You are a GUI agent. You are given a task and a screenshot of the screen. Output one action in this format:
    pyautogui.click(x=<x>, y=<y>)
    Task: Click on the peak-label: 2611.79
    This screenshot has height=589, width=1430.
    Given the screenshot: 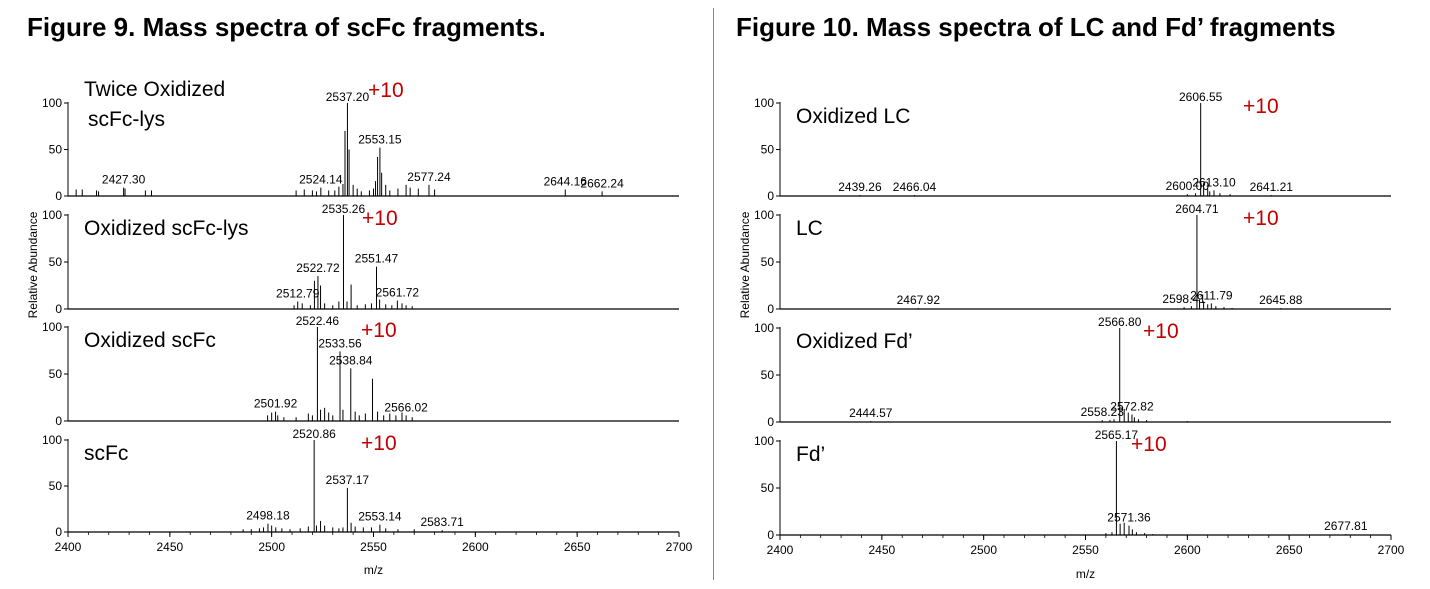 What is the action you would take?
    pyautogui.click(x=1211, y=295)
    